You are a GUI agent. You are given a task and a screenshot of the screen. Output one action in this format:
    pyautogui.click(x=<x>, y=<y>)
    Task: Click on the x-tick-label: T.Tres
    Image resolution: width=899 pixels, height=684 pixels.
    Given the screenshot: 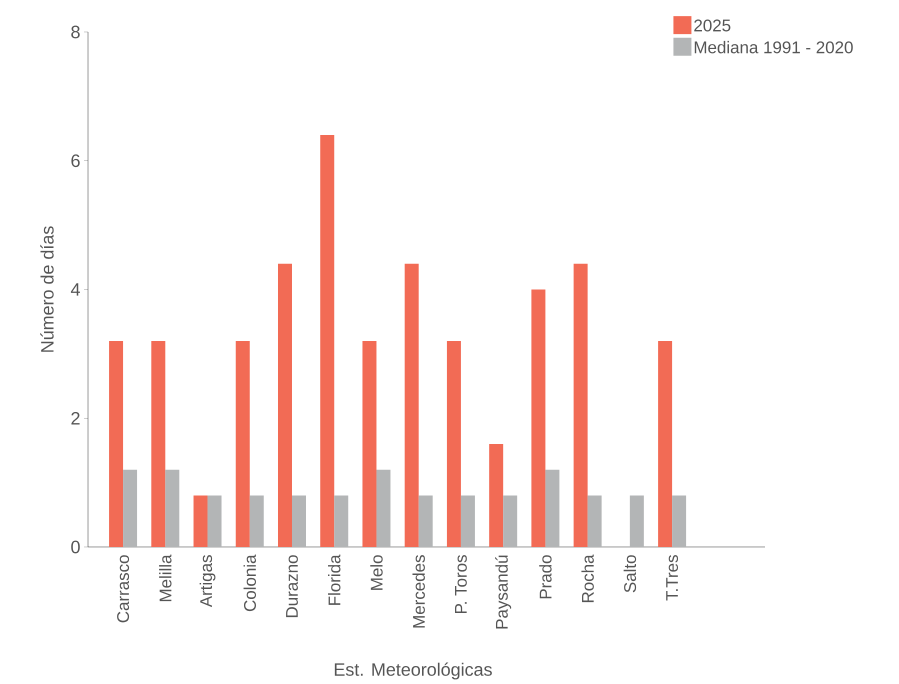 What is the action you would take?
    pyautogui.click(x=672, y=578)
    